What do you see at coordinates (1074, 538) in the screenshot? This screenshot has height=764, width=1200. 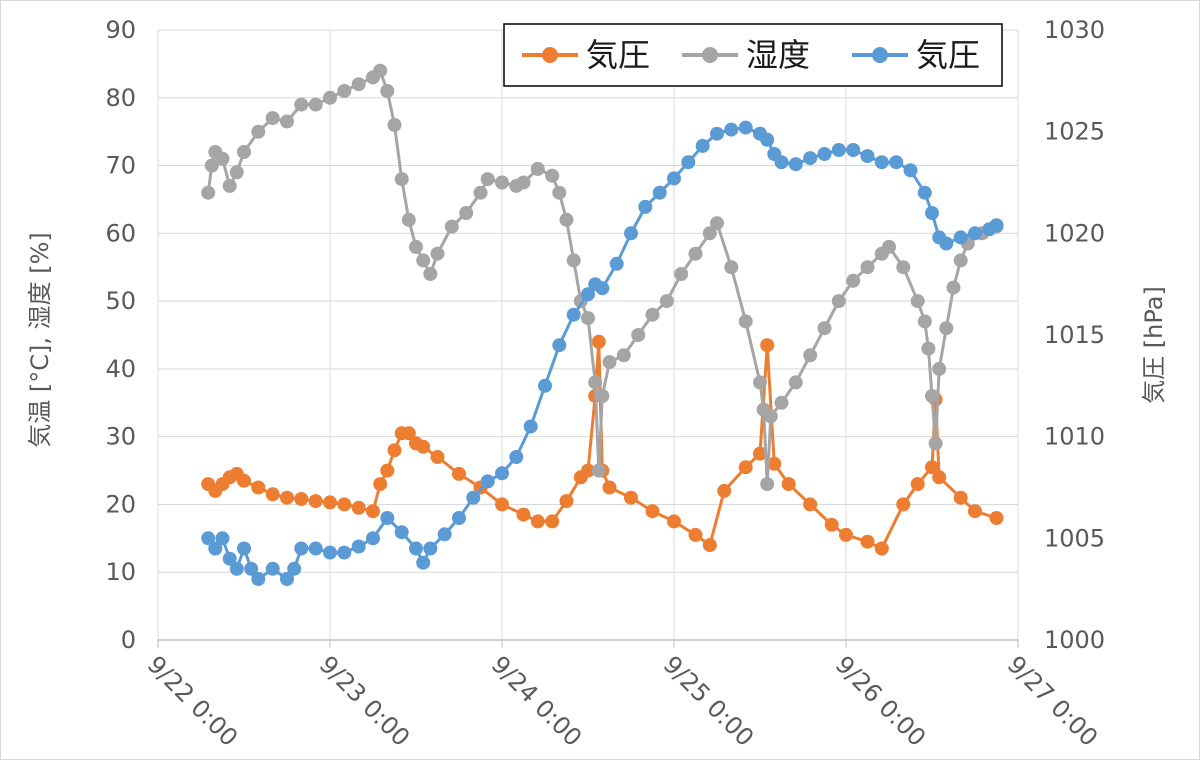 I see `y-tick-label-right: 1005` at bounding box center [1074, 538].